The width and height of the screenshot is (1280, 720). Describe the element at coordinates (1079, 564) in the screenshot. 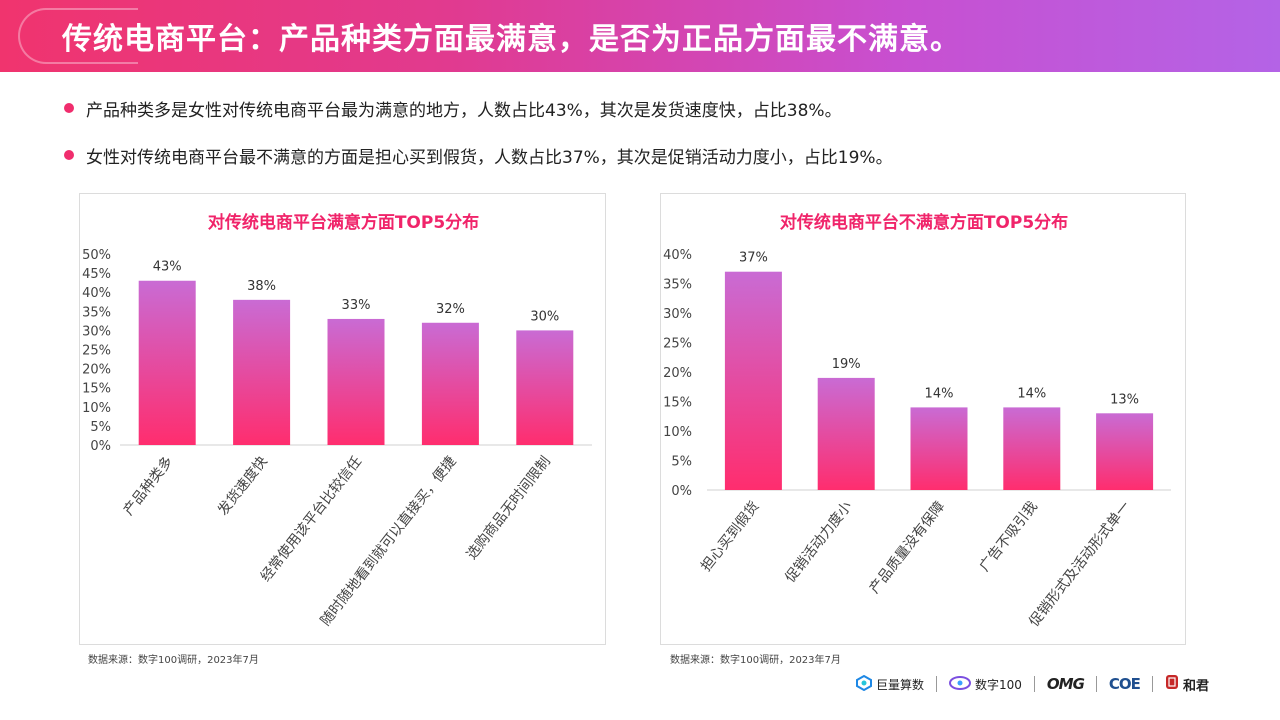

I see `category-label: 促销形式及活动形式单一` at that location.